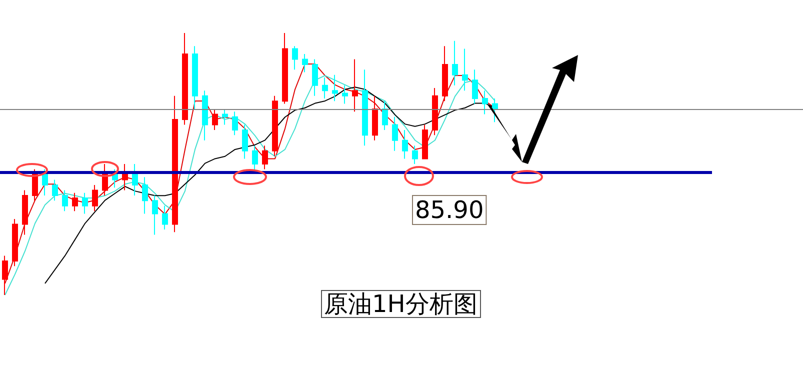 The height and width of the screenshot is (374, 803). I want to click on annotation: 85.90, so click(449, 210).